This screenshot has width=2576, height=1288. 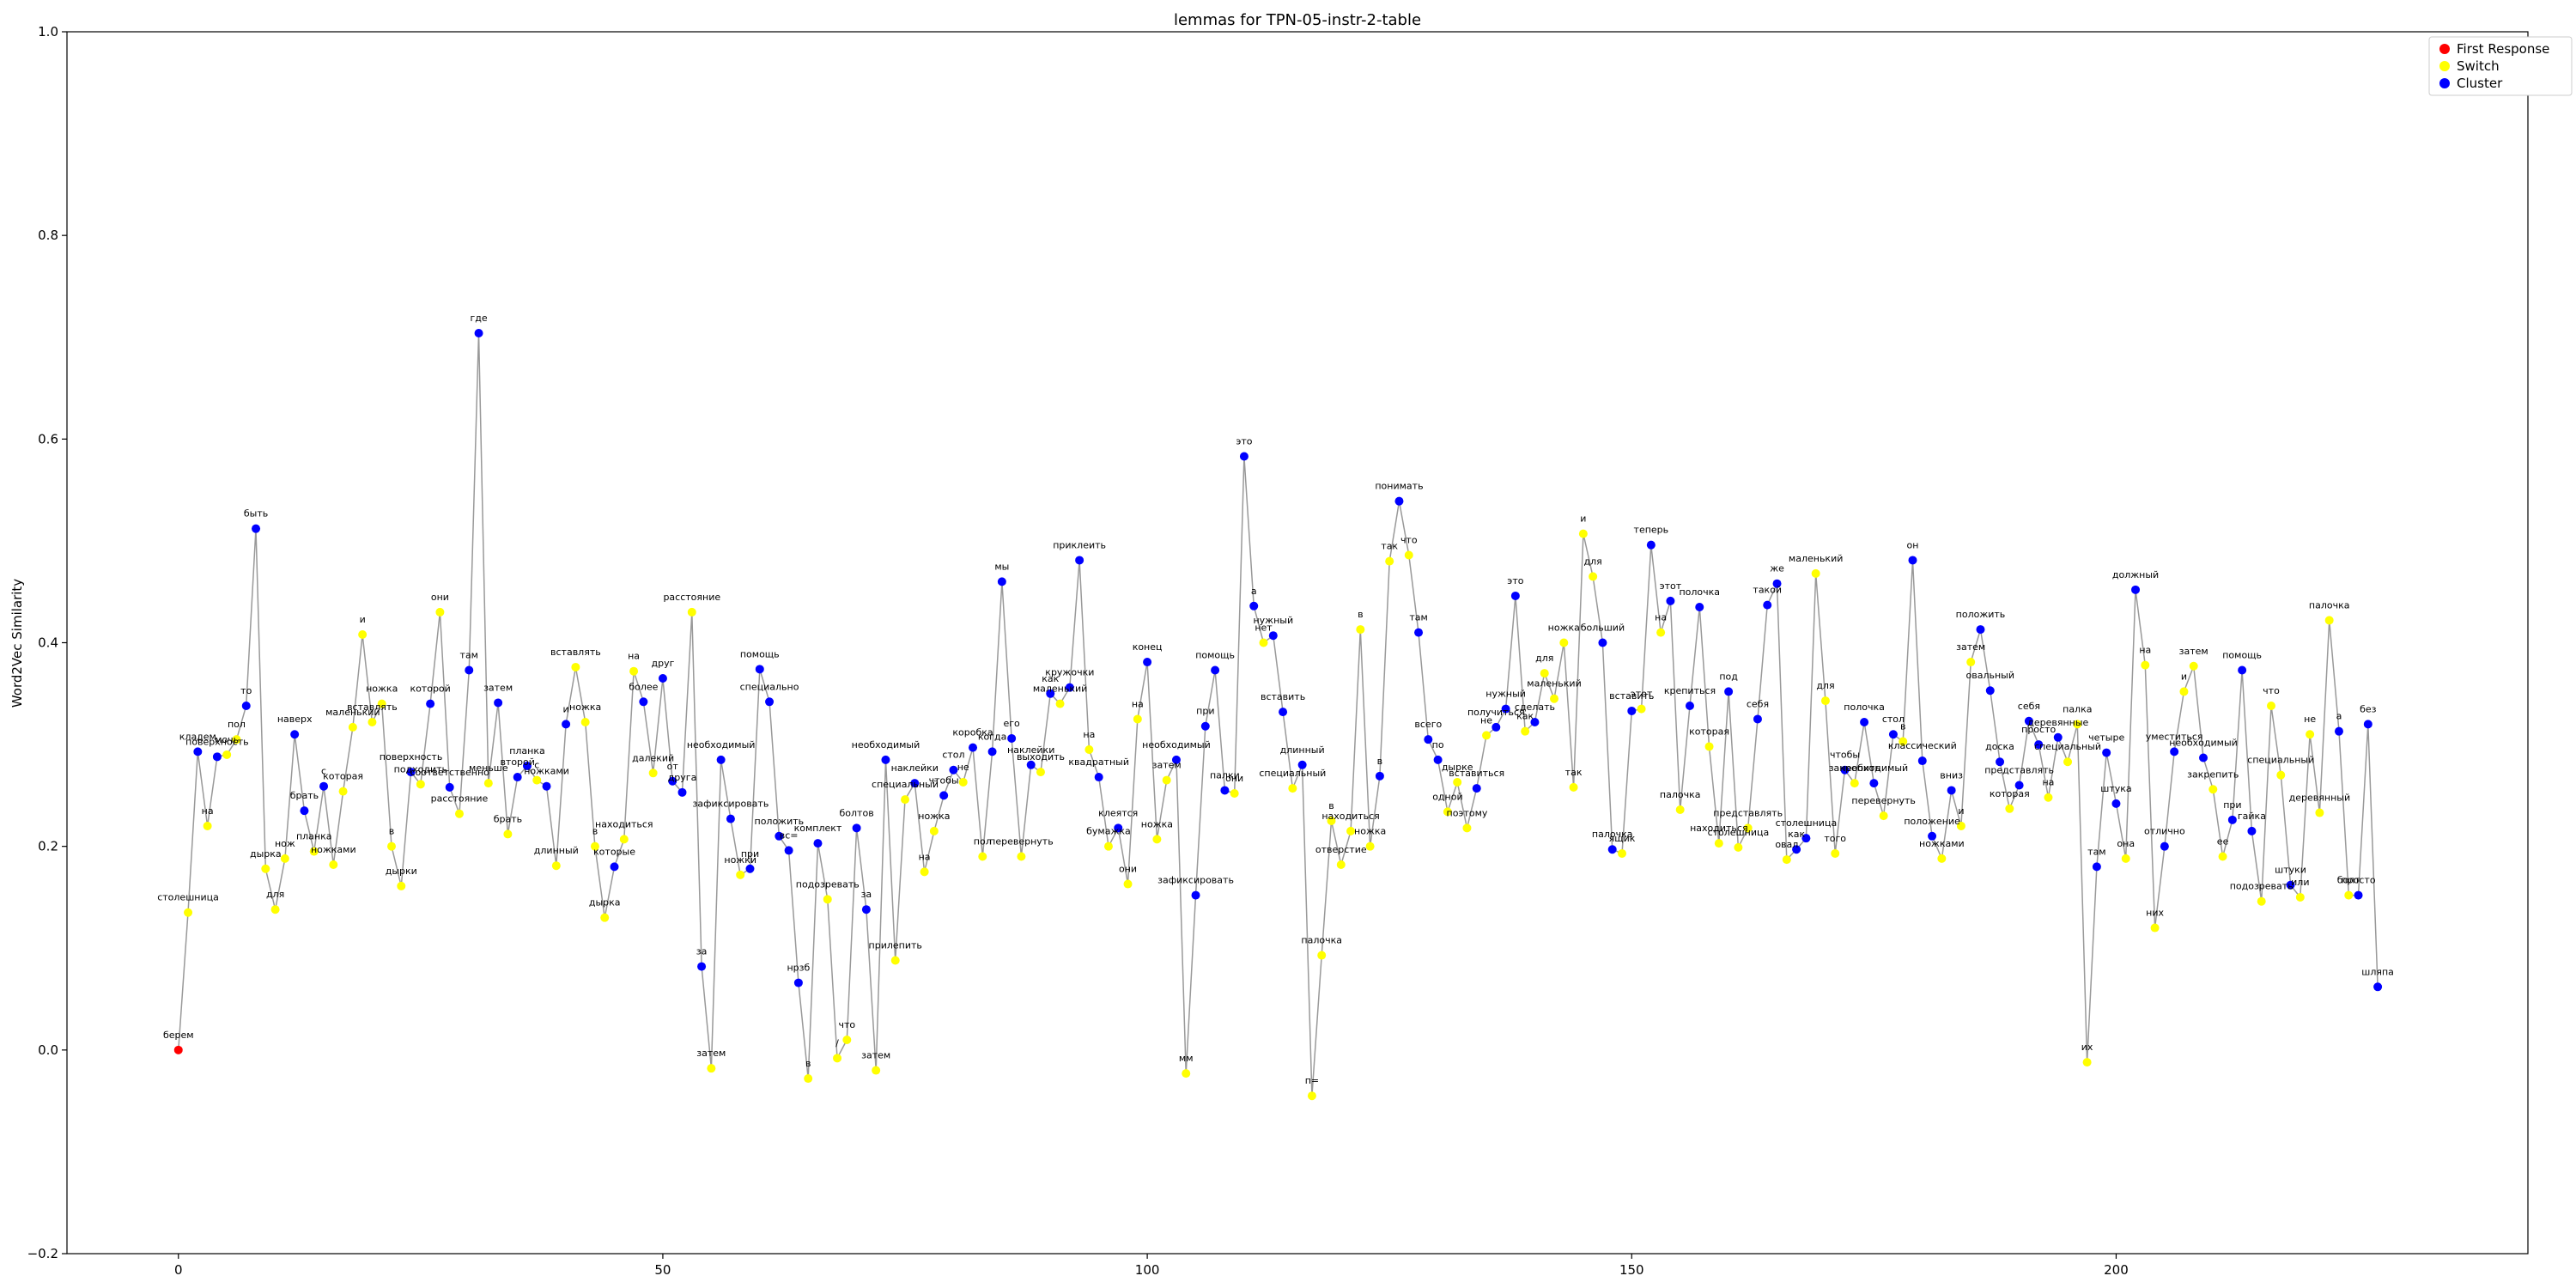 I want to click on point-label: нрзб, so click(x=799, y=969).